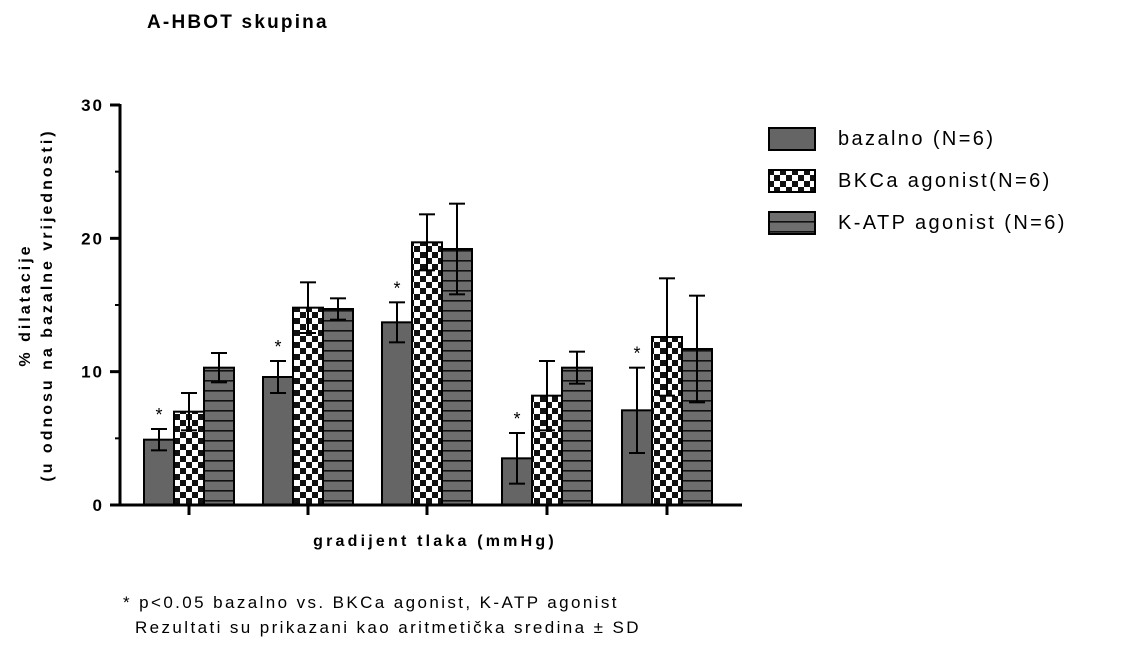 This screenshot has width=1145, height=648. Describe the element at coordinates (158, 415) in the screenshot. I see `significance-marker-1: *` at that location.